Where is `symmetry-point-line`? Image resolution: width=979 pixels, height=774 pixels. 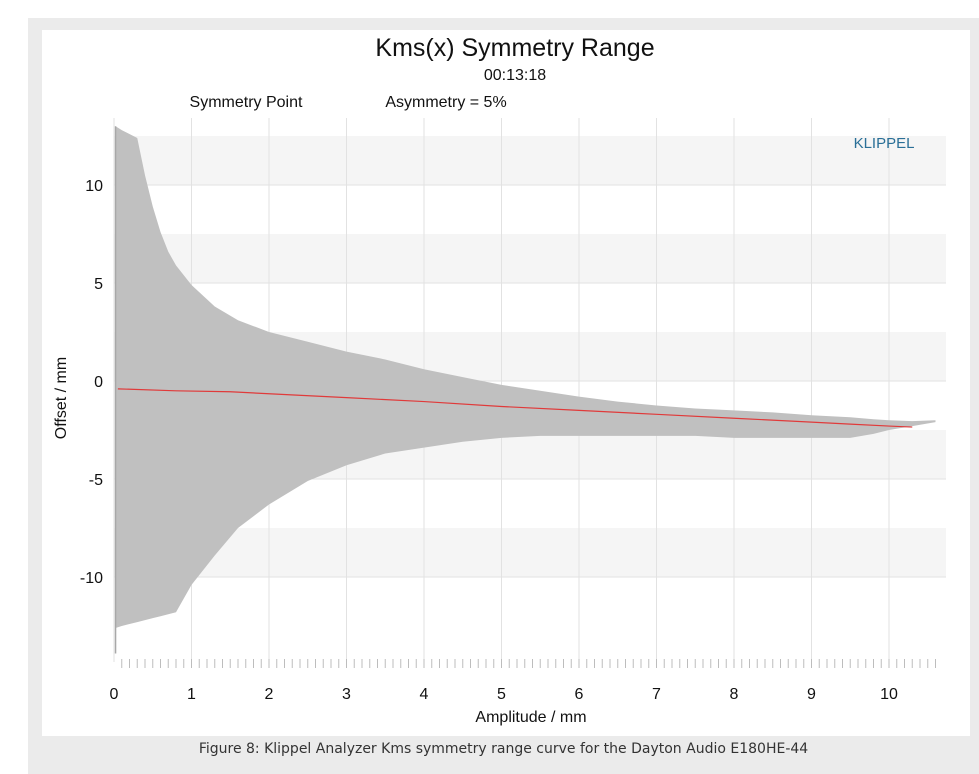
symmetry-point-line is located at coordinates (515, 408).